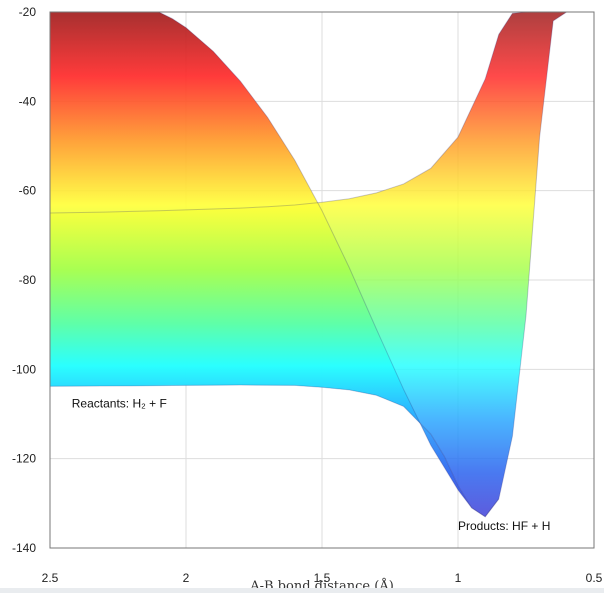  Describe the element at coordinates (504, 526) in the screenshot. I see `annotation-label: Products: HF + H` at that location.